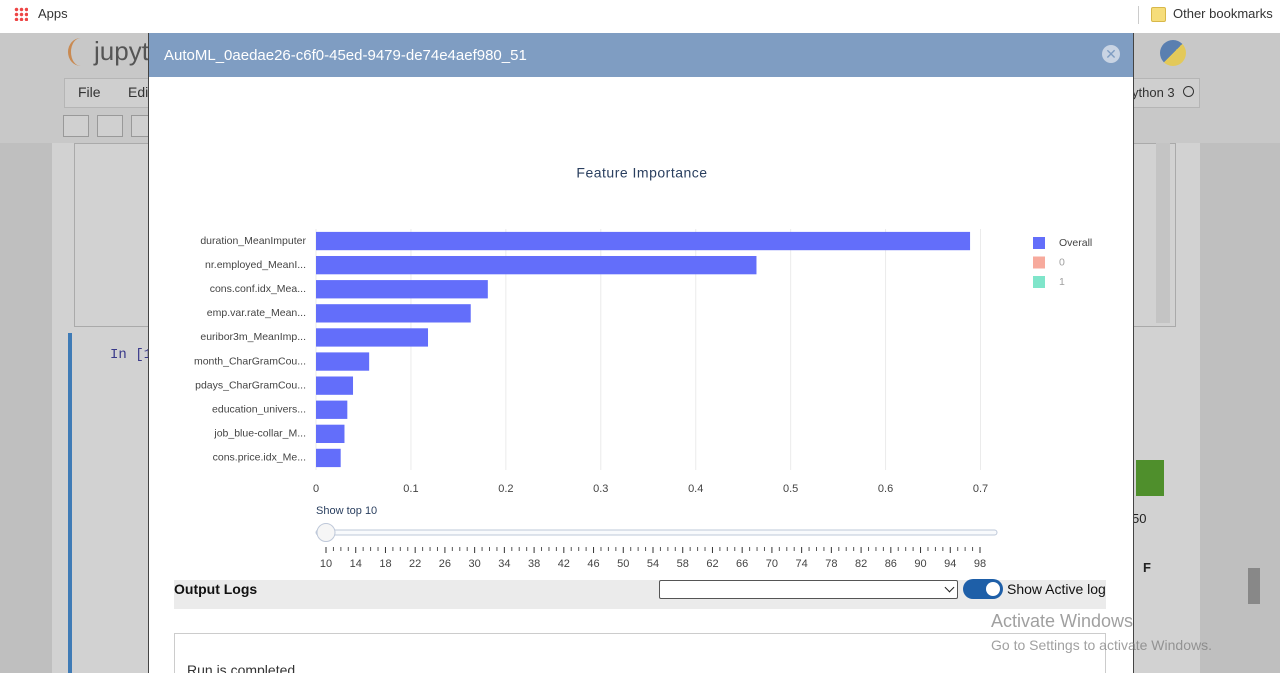  Describe the element at coordinates (70, 503) in the screenshot. I see `cell-marker` at that location.